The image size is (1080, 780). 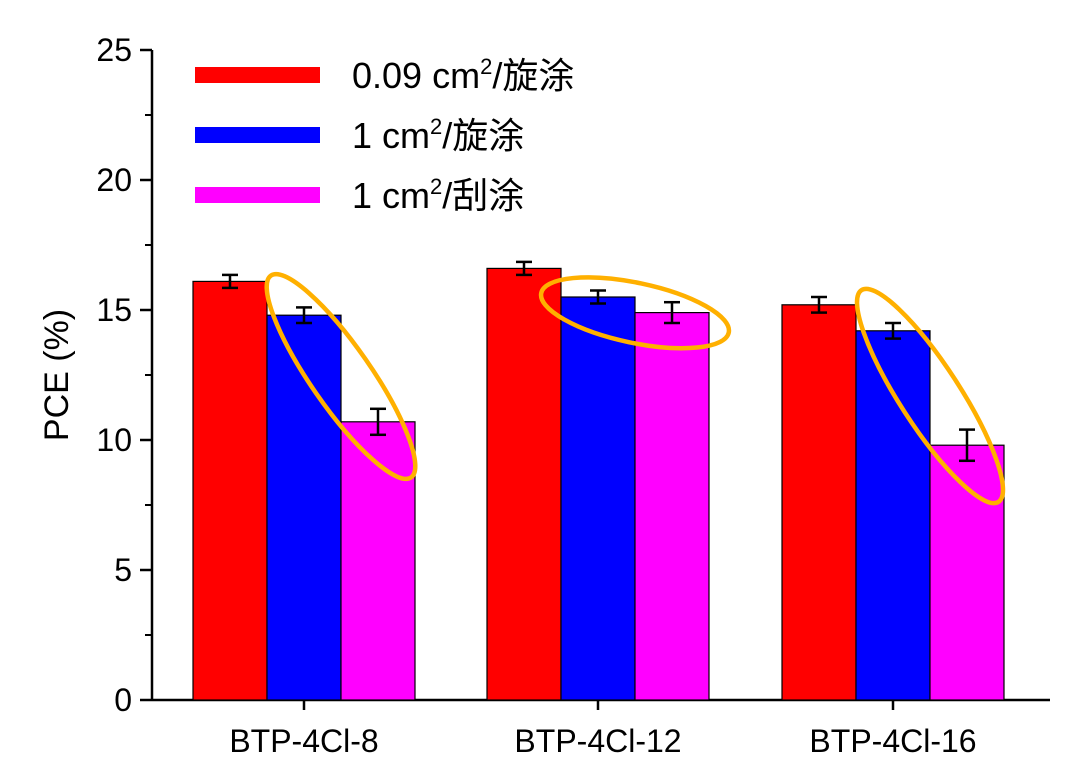 What do you see at coordinates (597, 741) in the screenshot?
I see `category-label: BTP-4Cl-12` at bounding box center [597, 741].